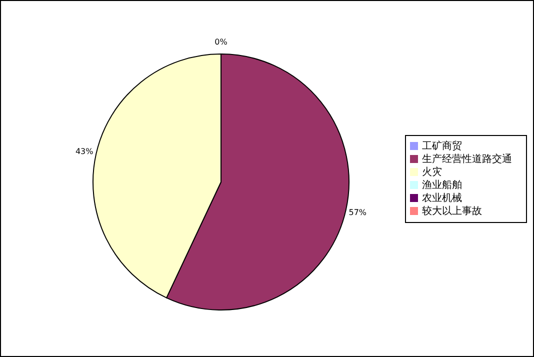 This screenshot has width=534, height=357. I want to click on legend-label: 生产经营性道路交通, so click(467, 159).